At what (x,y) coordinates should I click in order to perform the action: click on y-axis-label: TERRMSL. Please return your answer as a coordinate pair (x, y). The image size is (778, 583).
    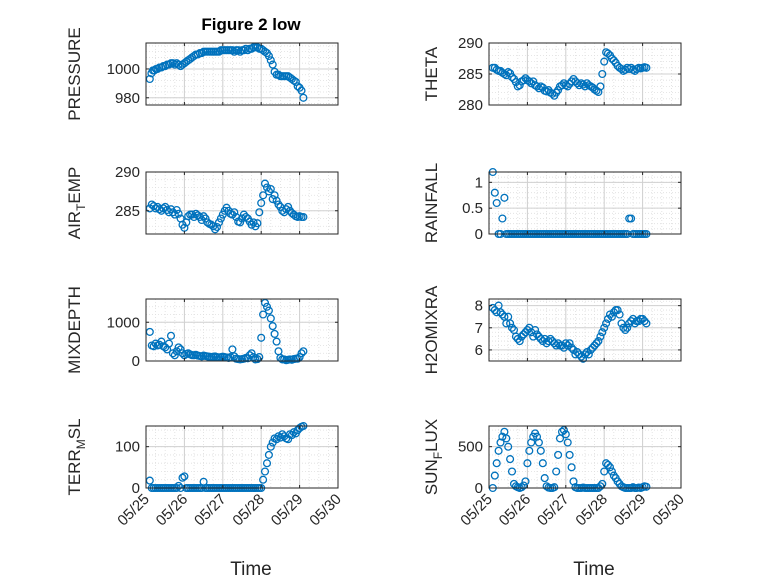
    Looking at the image, I should click on (76, 456).